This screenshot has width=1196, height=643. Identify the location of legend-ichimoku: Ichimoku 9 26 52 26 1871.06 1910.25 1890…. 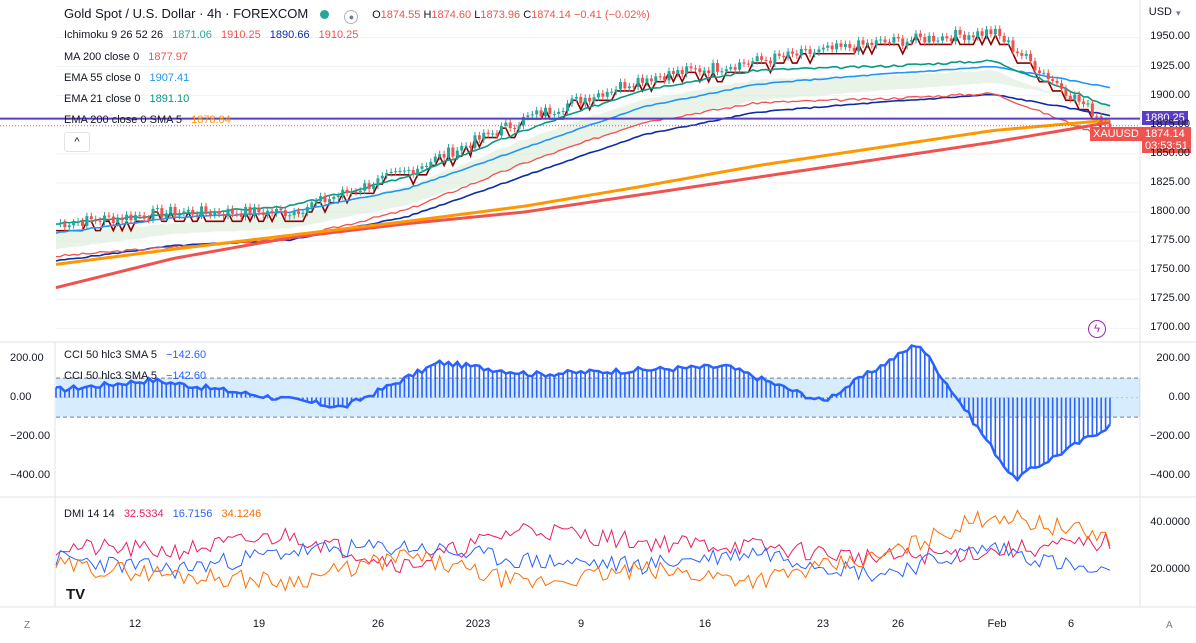
(211, 35).